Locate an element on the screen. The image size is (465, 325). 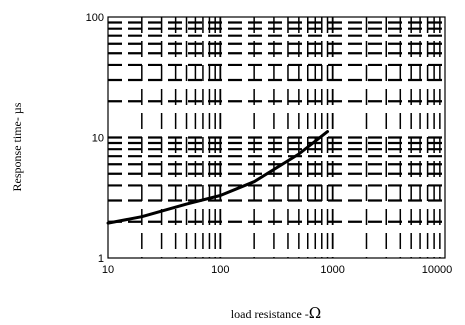
y-tick-label: 10 is located at coordinates (98, 139).